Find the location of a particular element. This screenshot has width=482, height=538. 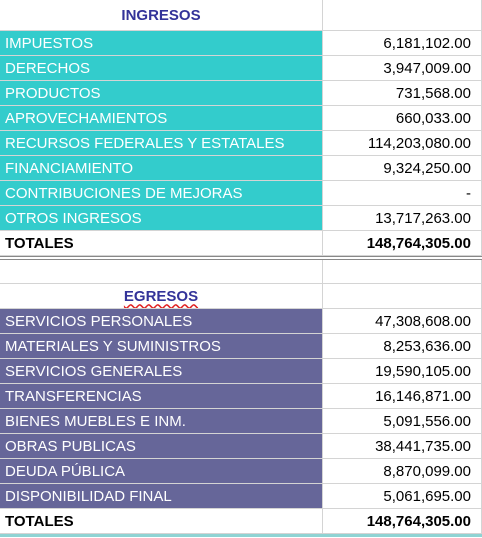

egresos-title: EGRESOS is located at coordinates (161, 296).